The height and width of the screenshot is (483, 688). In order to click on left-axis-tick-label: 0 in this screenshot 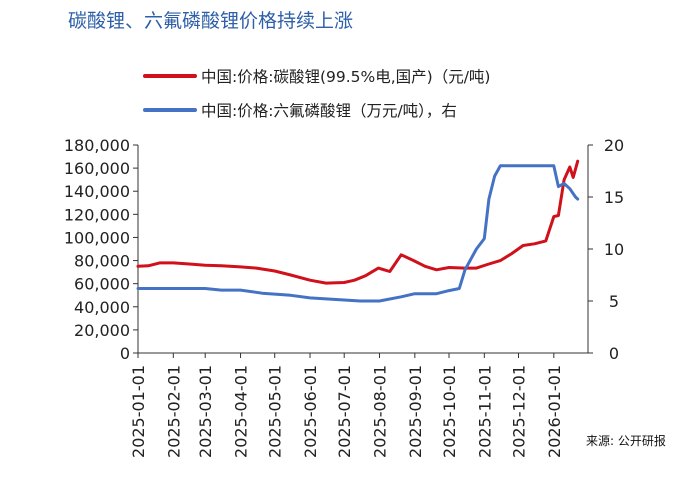, I will do `click(125, 353)`.